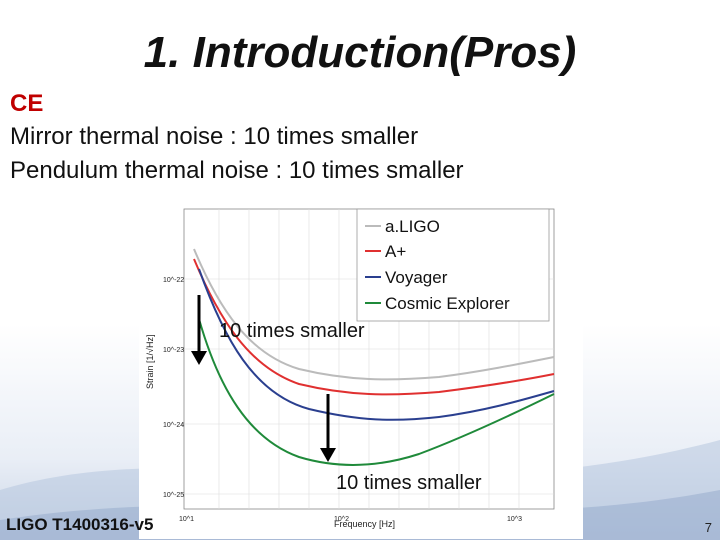 This screenshot has width=720, height=544. I want to click on y-tick-label: 10^-23, so click(173, 350).